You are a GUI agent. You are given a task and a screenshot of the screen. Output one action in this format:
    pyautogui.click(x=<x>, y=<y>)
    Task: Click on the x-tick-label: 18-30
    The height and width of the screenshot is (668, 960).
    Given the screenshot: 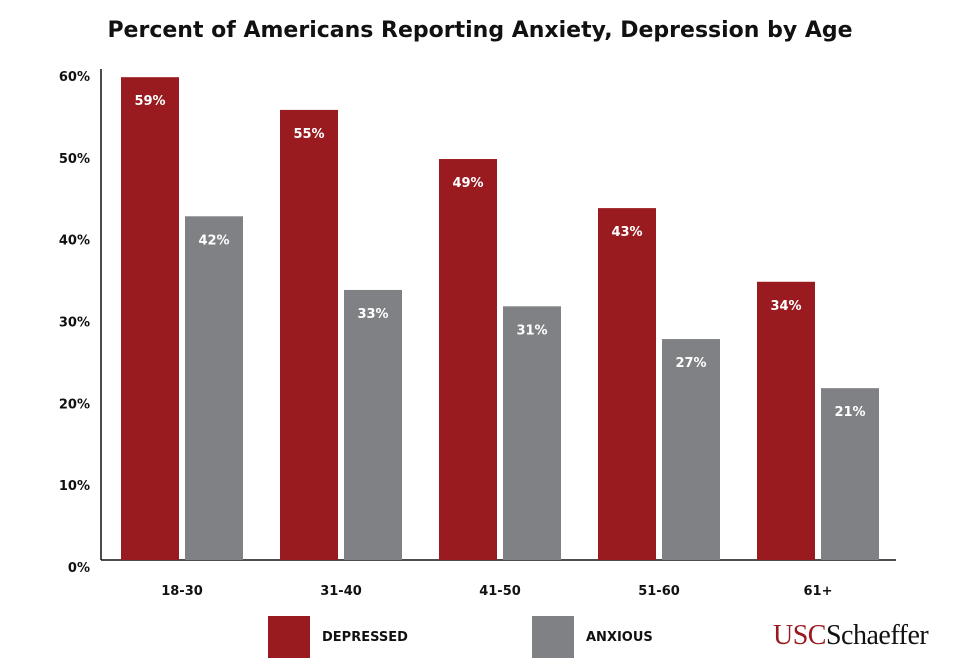 What is the action you would take?
    pyautogui.click(x=182, y=591)
    